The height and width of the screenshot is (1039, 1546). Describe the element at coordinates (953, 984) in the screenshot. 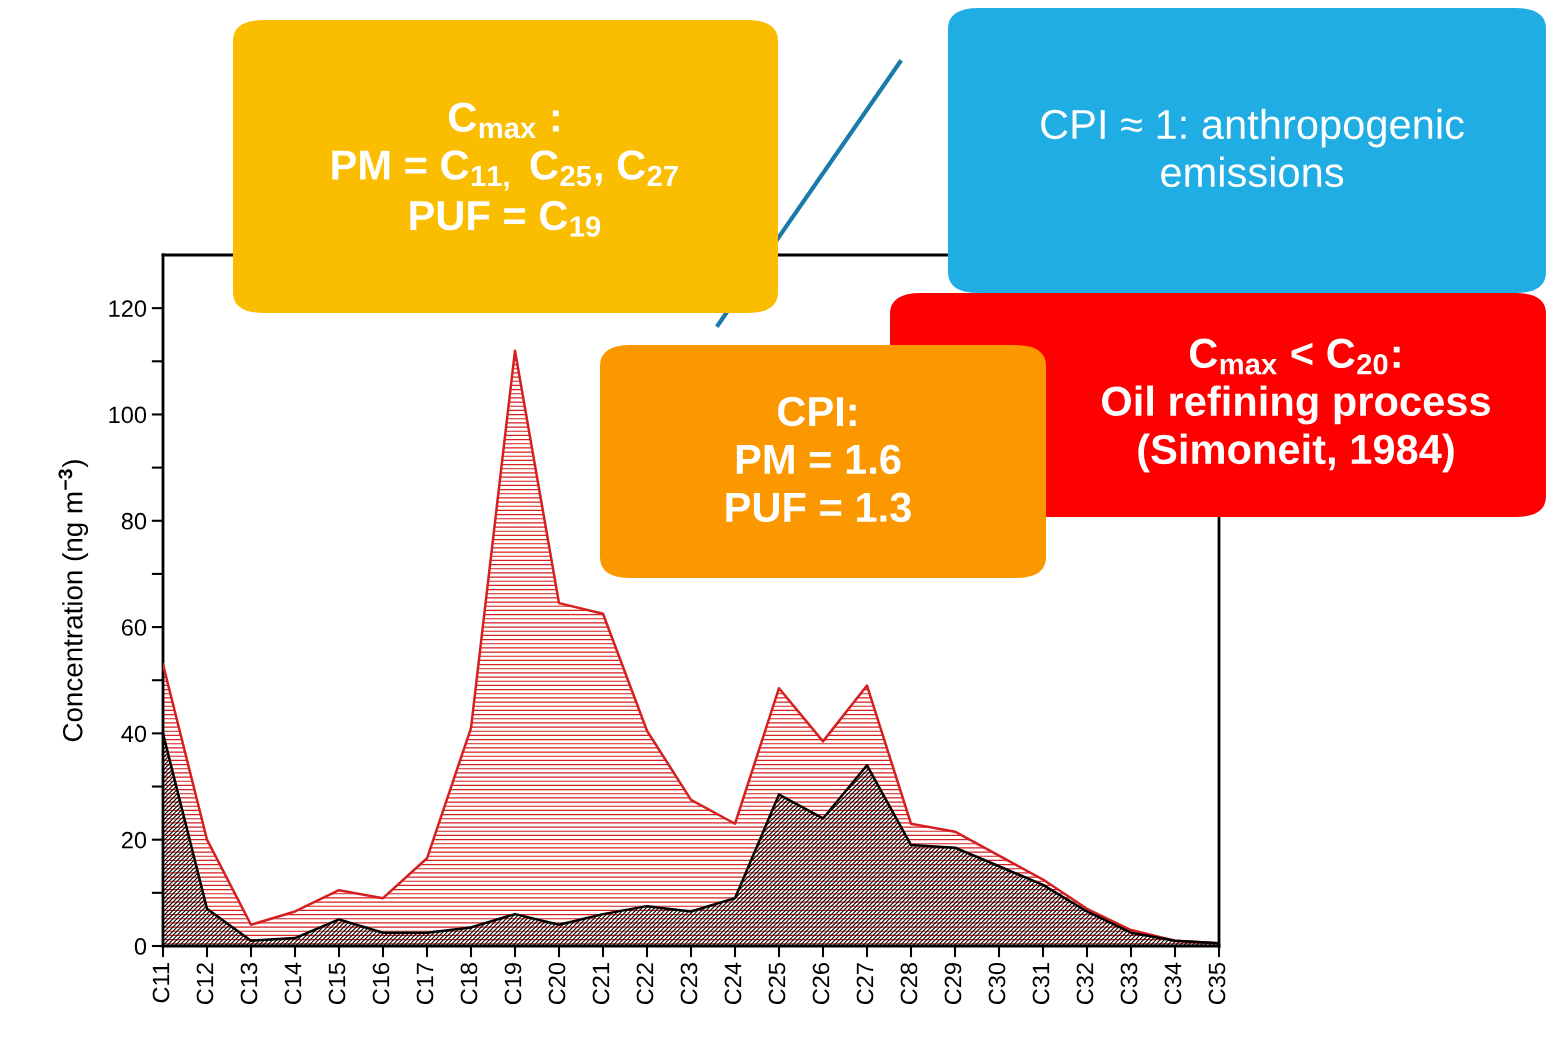

I see `x-tick-label: C29` at that location.